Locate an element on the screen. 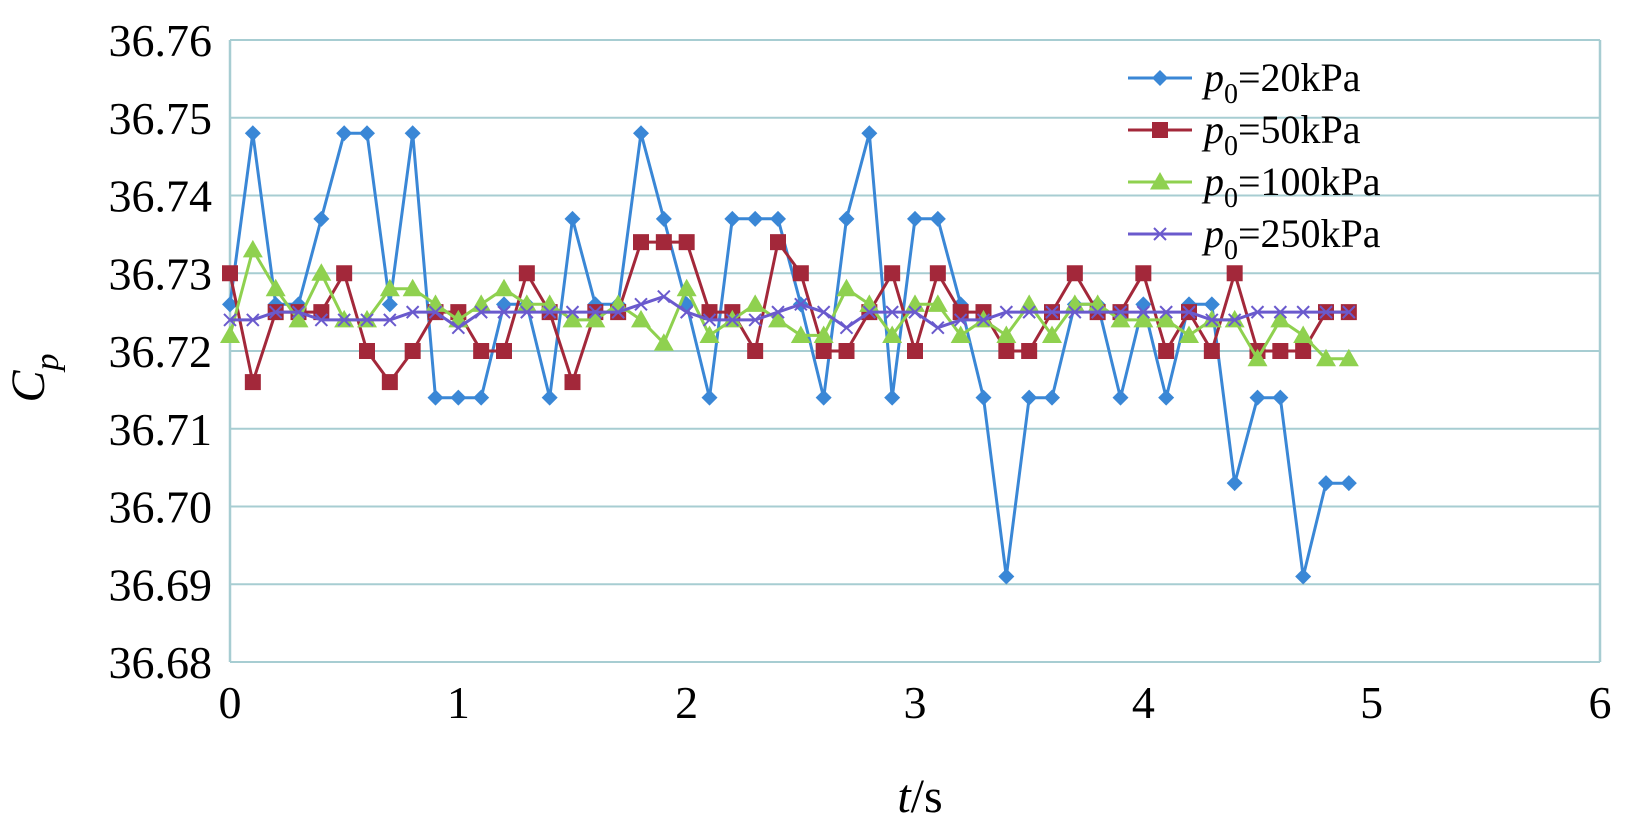  legend-entry-2: p0=100kPa is located at coordinates (1254, 186).